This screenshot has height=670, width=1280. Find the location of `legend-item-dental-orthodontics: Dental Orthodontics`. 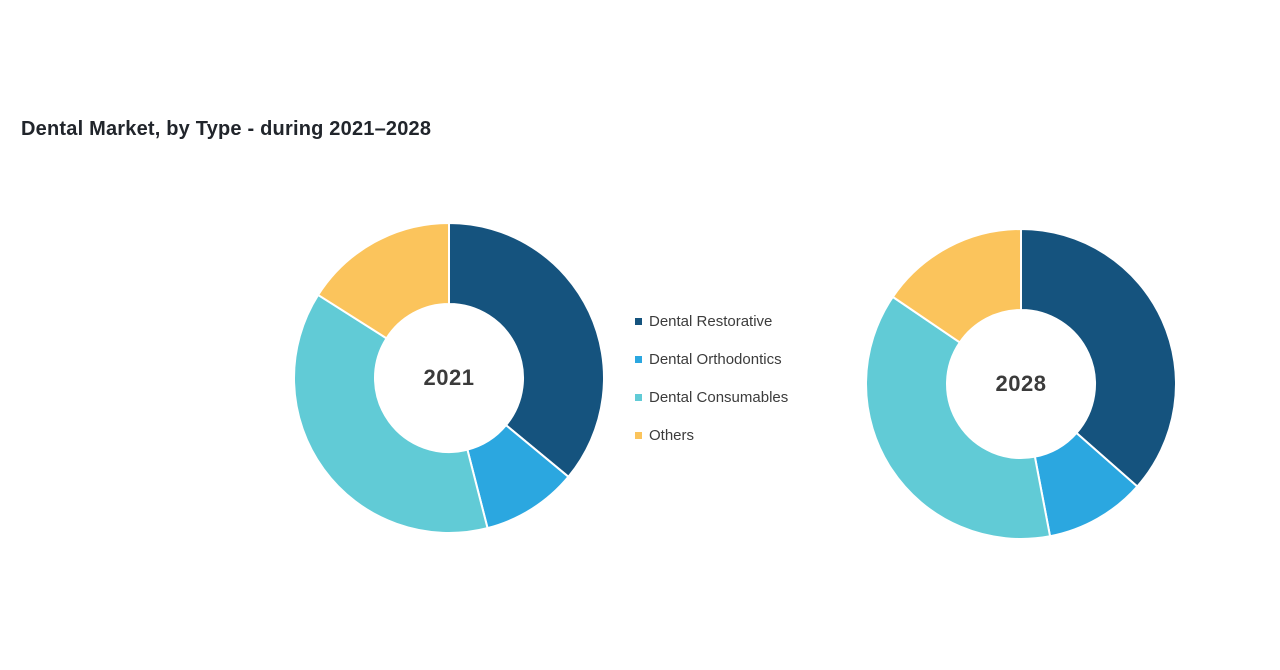

legend-item-dental-orthodontics: Dental Orthodontics is located at coordinates (711, 359).